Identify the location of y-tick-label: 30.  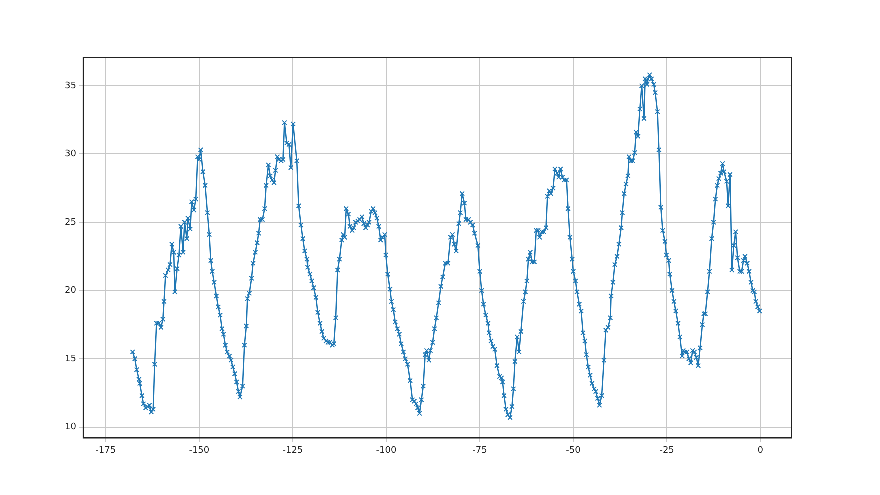
(71, 155).